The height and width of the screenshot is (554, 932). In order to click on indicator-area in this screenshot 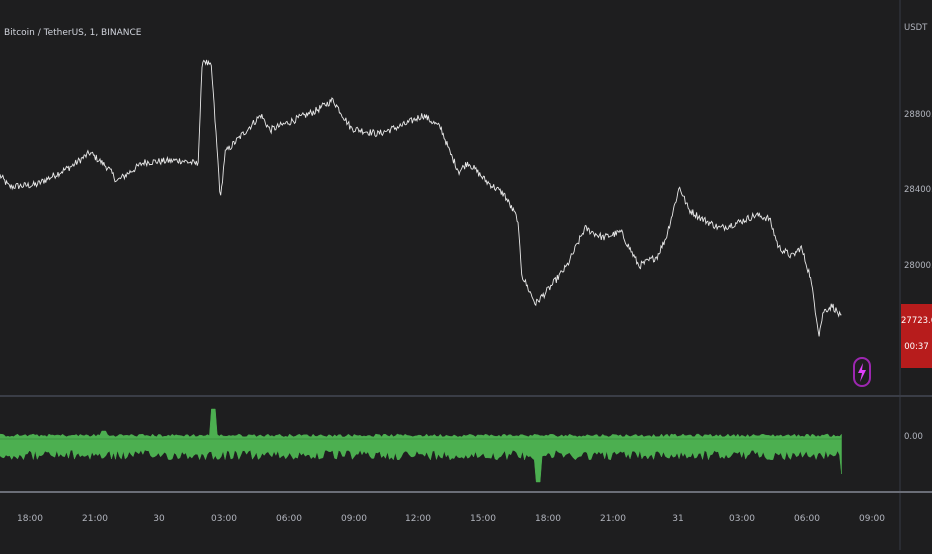, I will do `click(421, 445)`.